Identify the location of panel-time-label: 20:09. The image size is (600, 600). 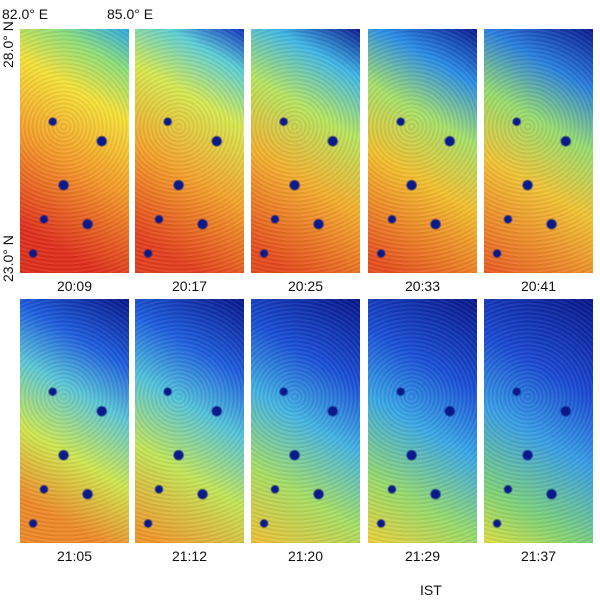
(74, 286).